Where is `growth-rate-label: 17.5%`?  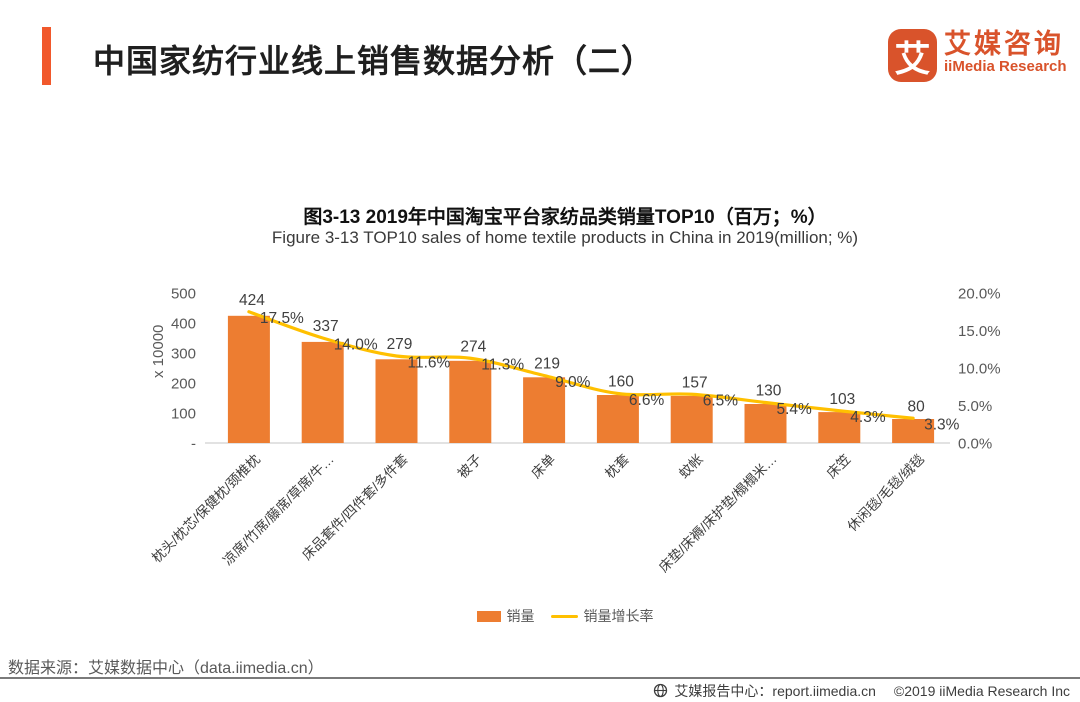
growth-rate-label: 17.5% is located at coordinates (282, 318).